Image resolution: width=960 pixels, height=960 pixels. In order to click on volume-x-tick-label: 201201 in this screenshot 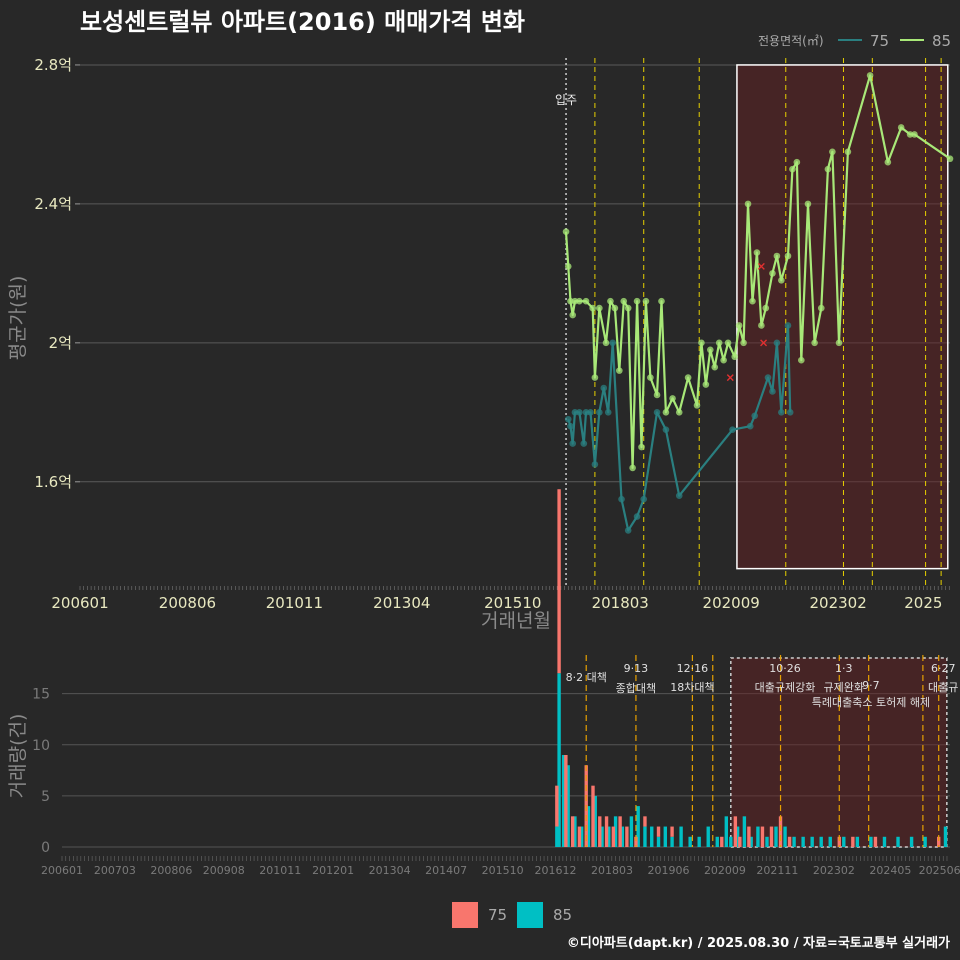, I will do `click(333, 870)`.